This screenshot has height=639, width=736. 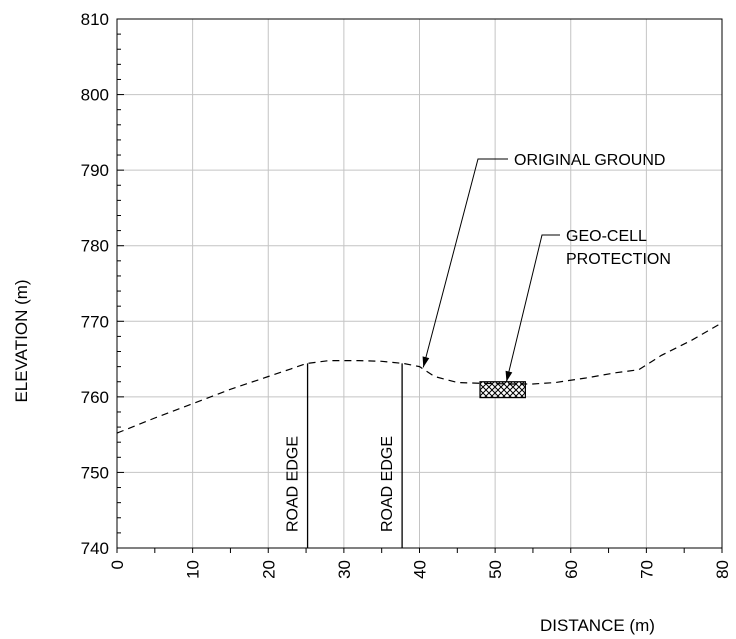 What do you see at coordinates (465, 263) in the screenshot?
I see `original-ground-leader` at bounding box center [465, 263].